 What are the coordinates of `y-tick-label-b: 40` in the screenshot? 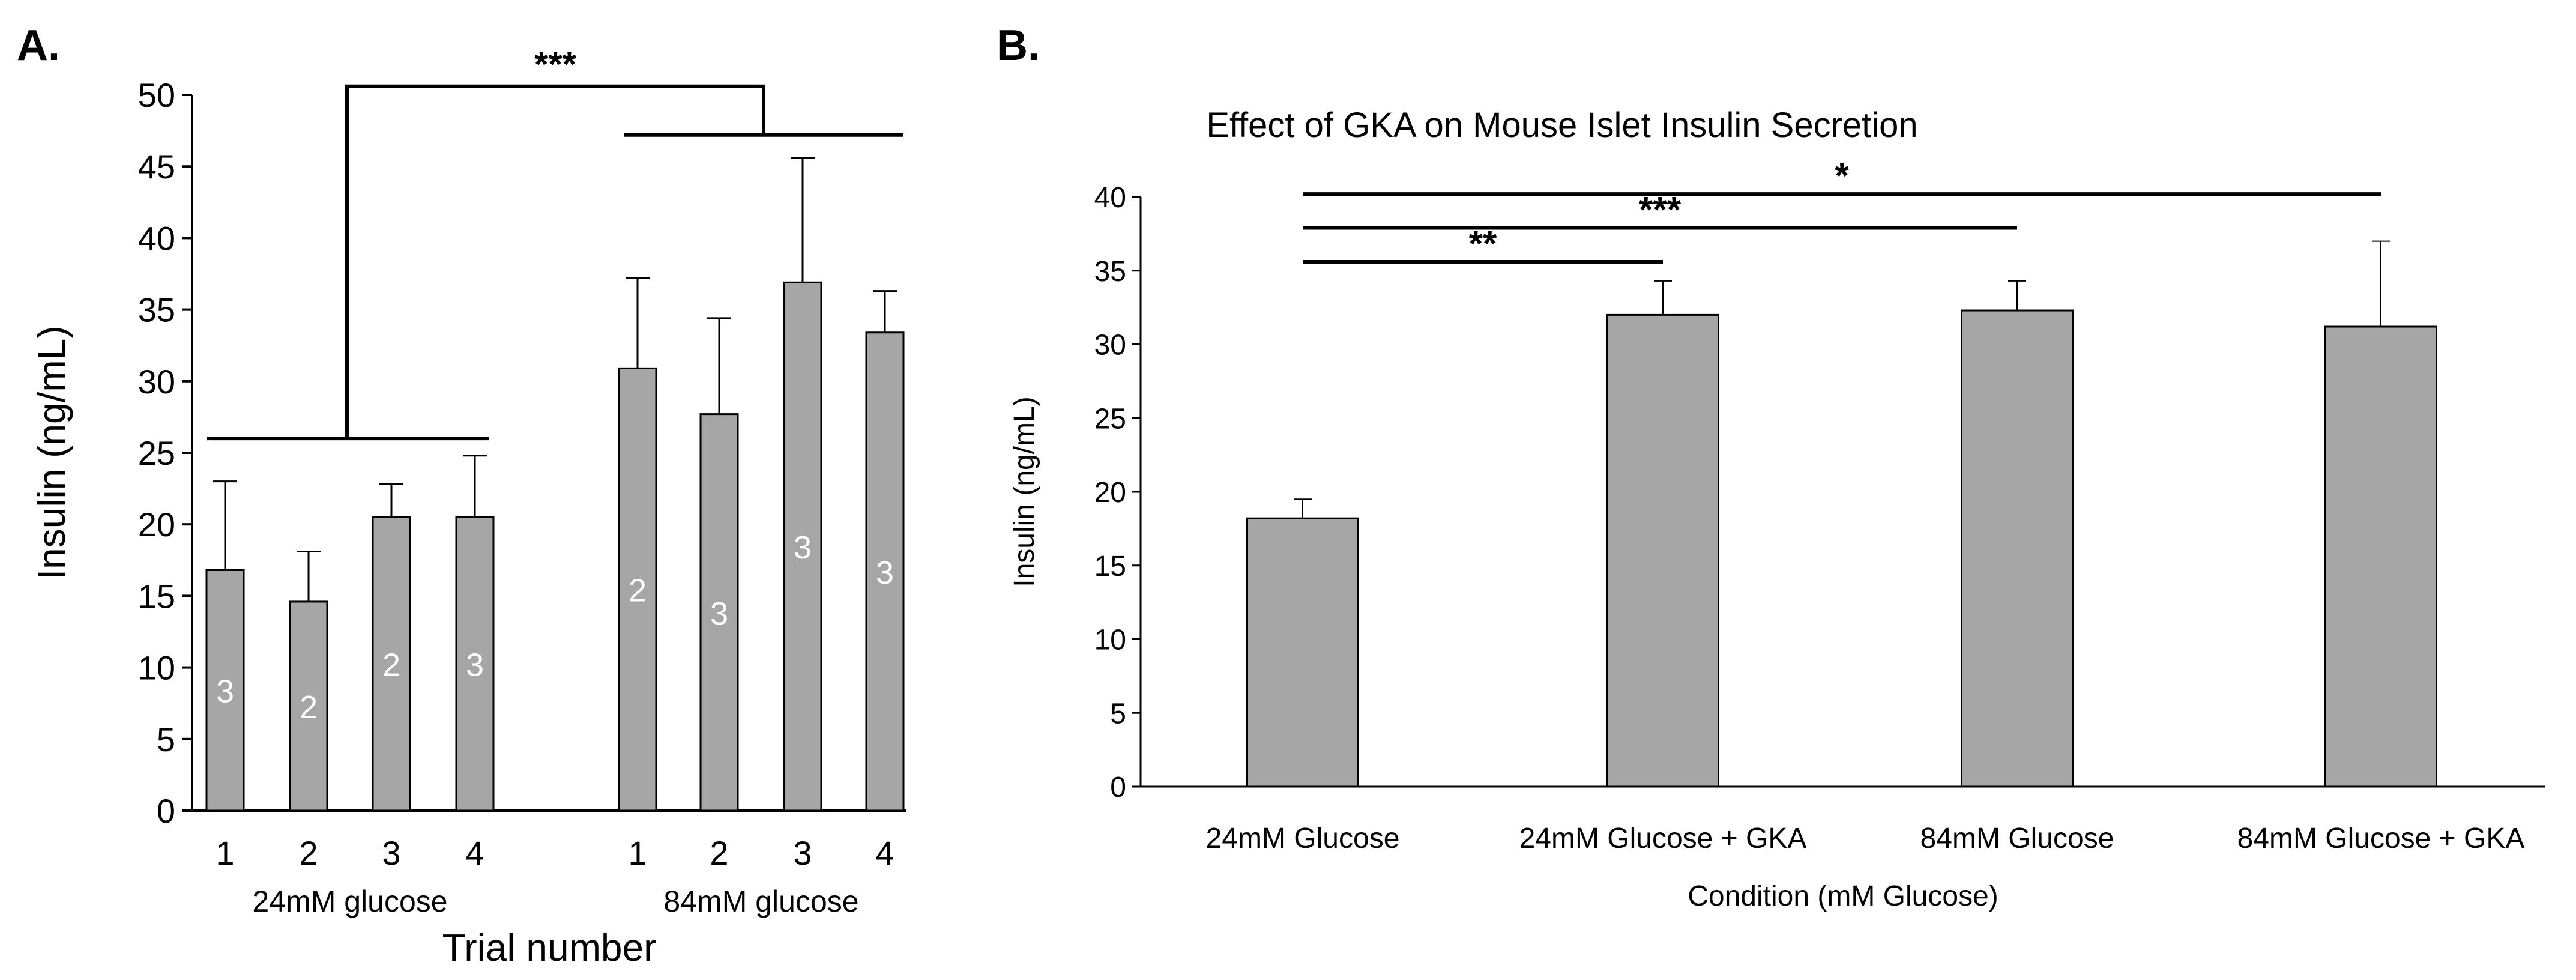 It's located at (1110, 198).